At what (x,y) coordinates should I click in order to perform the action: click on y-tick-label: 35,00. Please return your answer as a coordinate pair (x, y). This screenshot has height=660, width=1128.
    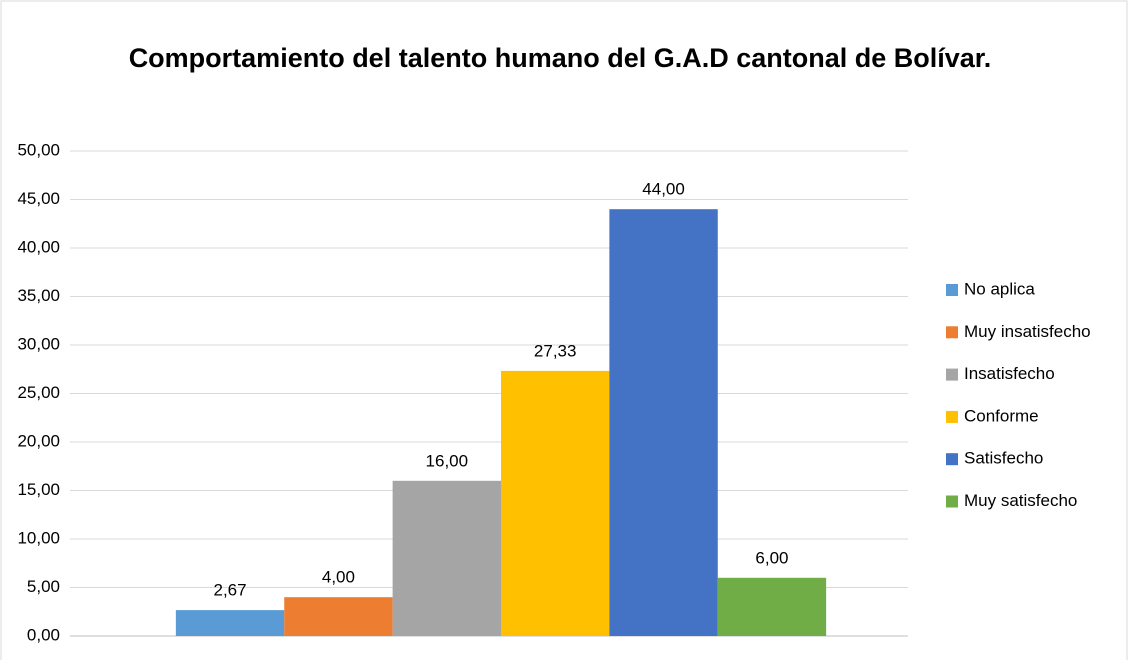
    Looking at the image, I should click on (38, 295).